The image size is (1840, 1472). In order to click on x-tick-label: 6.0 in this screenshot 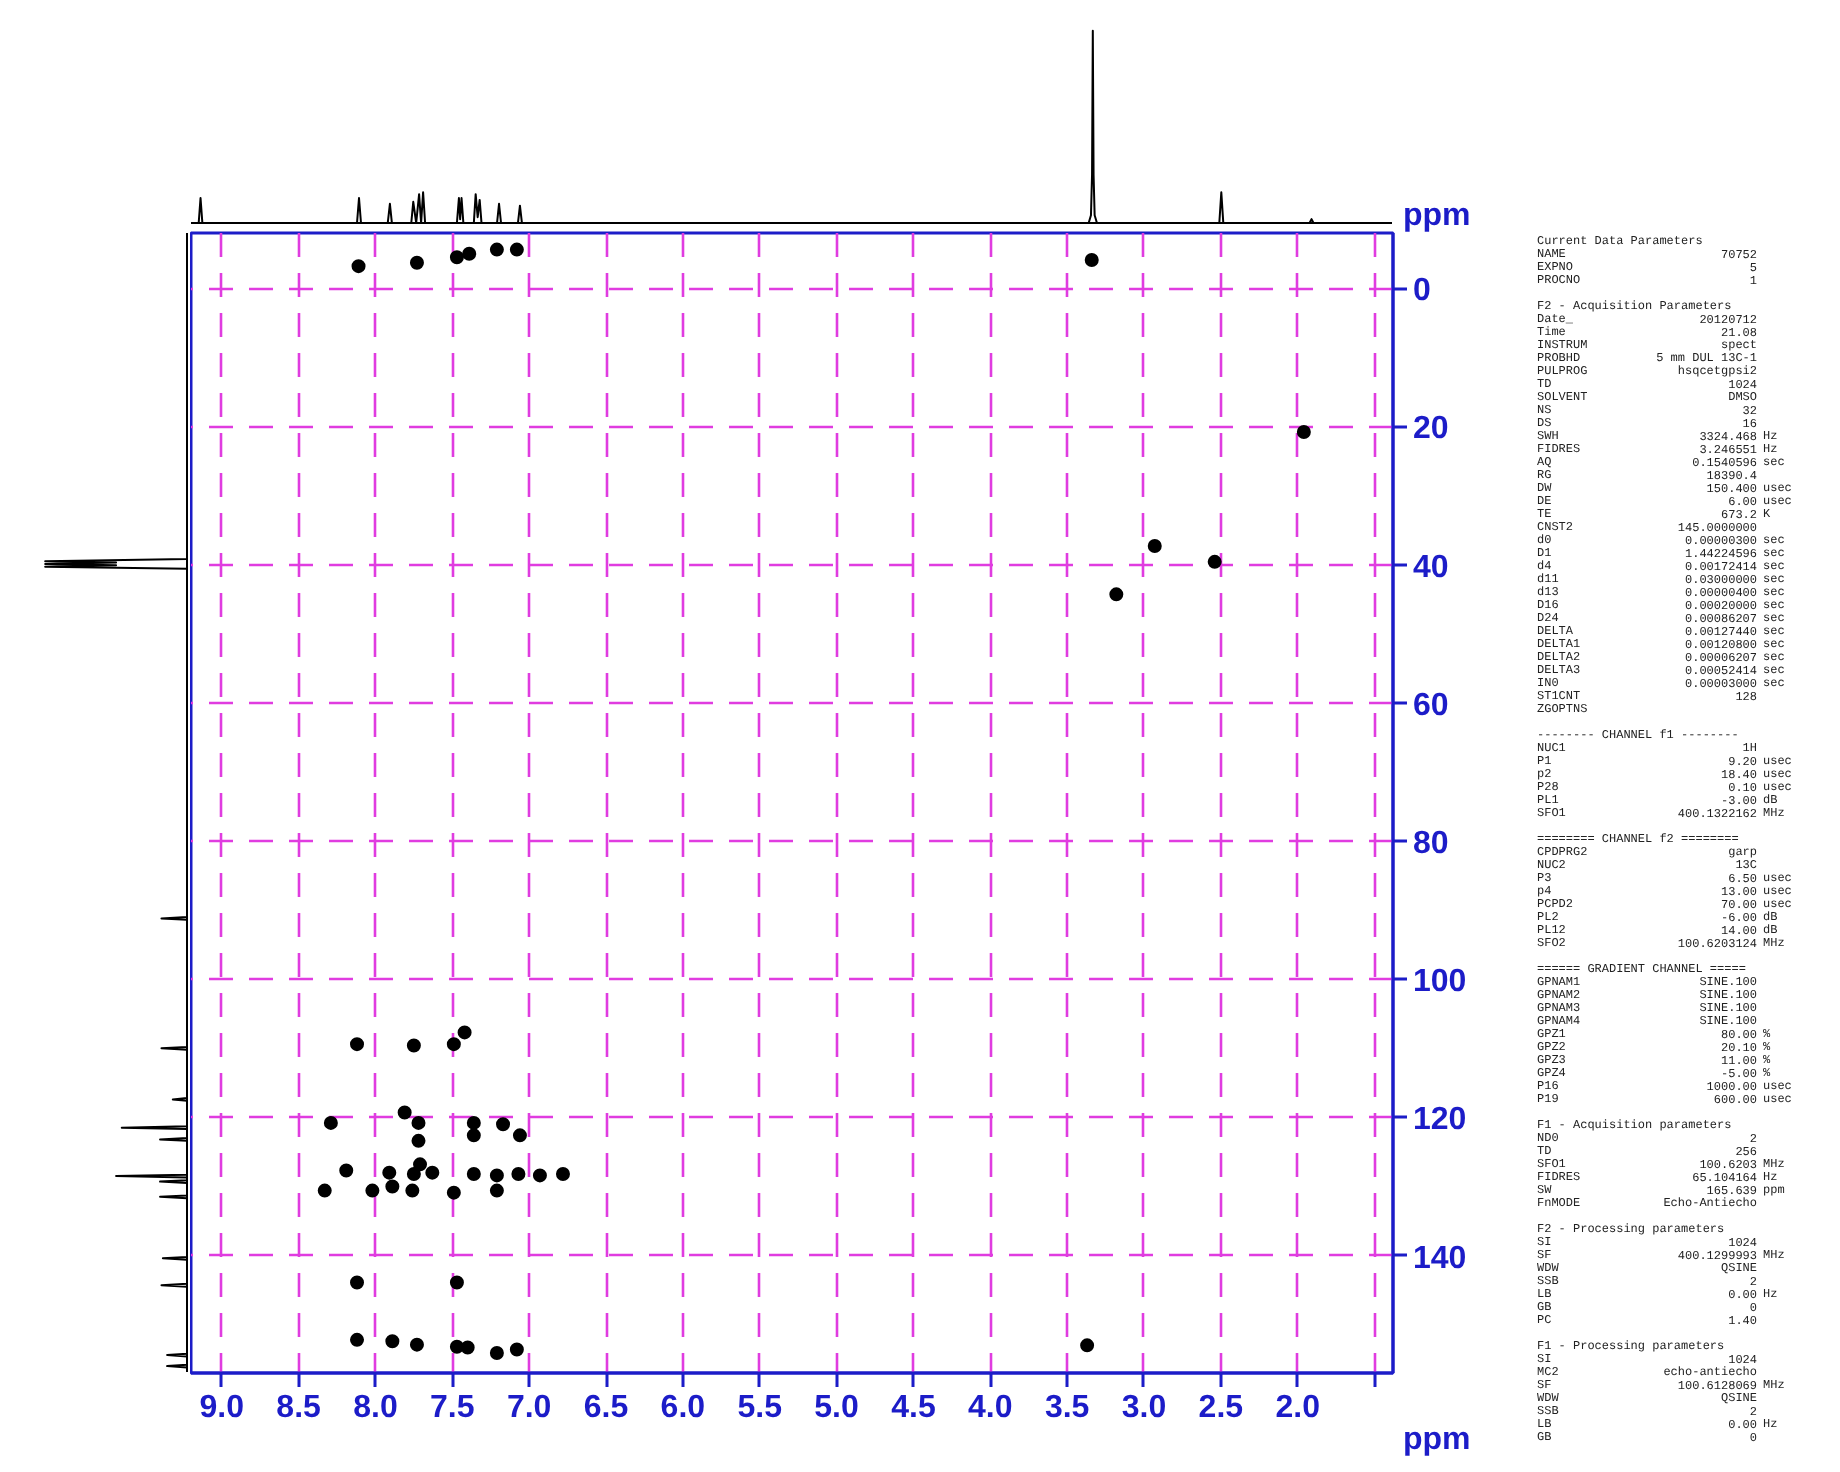, I will do `click(683, 1408)`.